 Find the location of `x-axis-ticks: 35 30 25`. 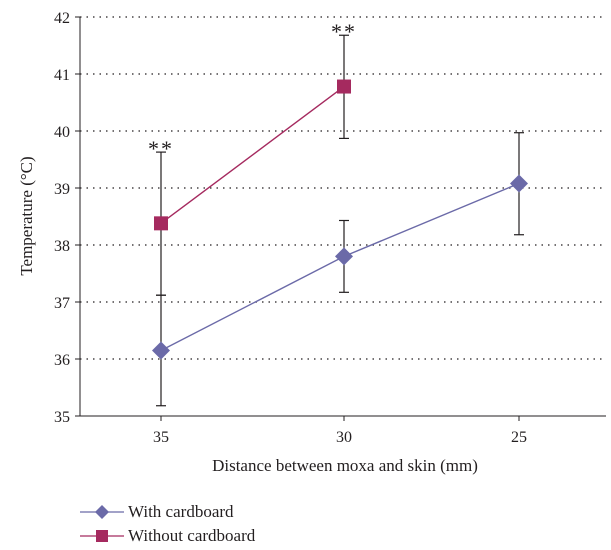

x-axis-ticks: 35 30 25 is located at coordinates (340, 431).